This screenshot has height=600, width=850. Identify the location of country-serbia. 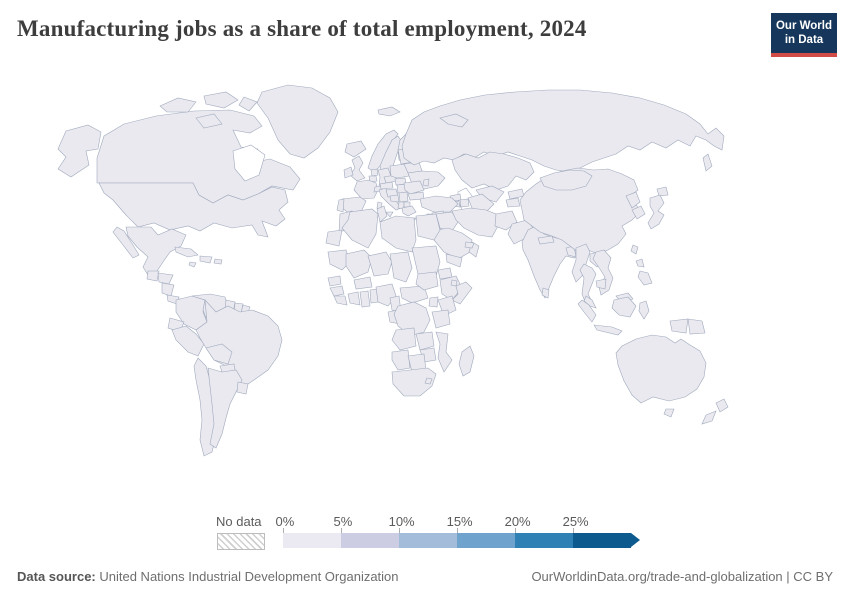
(403, 197).